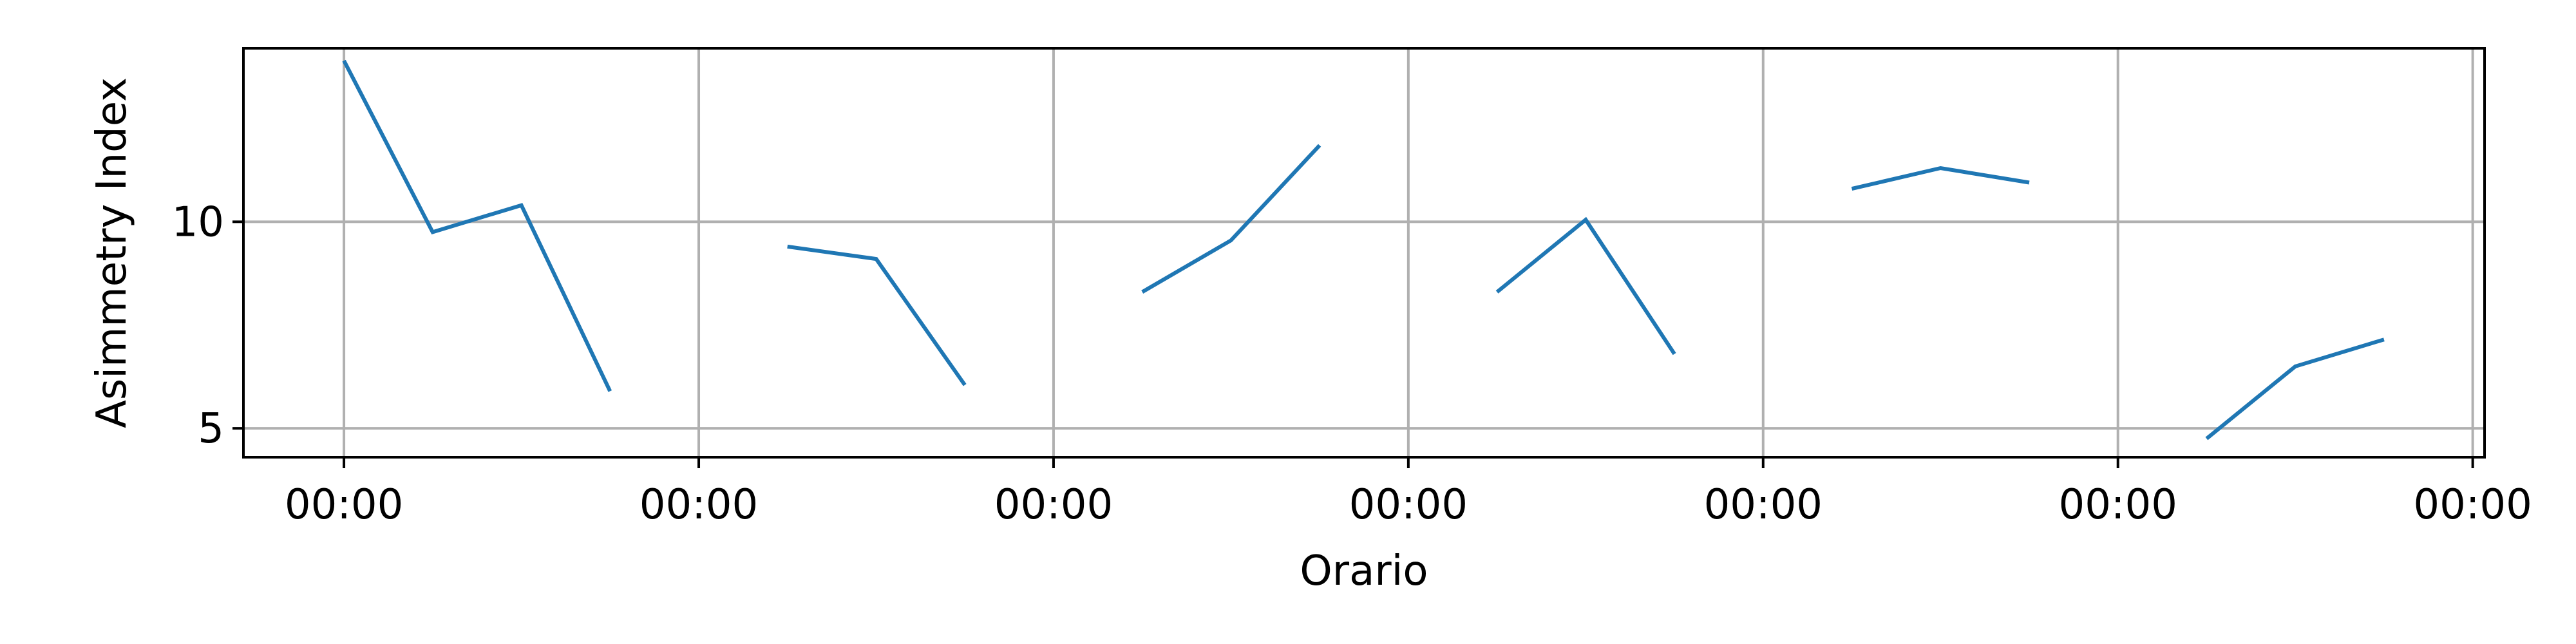  What do you see at coordinates (112, 253) in the screenshot?
I see `y-axis-label: Asimmetry Index` at bounding box center [112, 253].